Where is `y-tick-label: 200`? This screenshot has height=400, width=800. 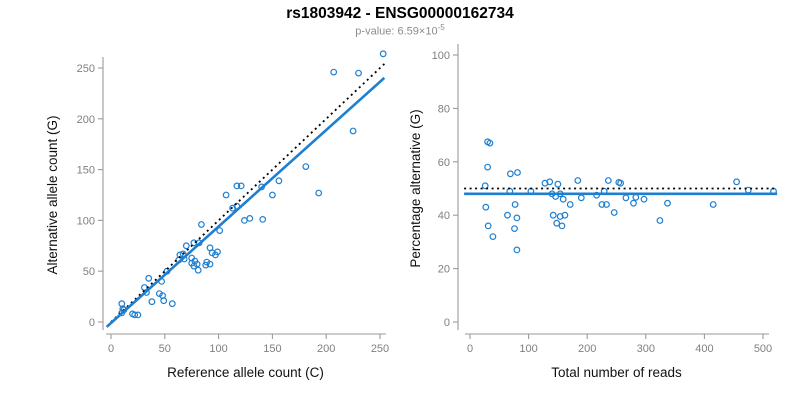
y-tick-label: 200 is located at coordinates (86, 120).